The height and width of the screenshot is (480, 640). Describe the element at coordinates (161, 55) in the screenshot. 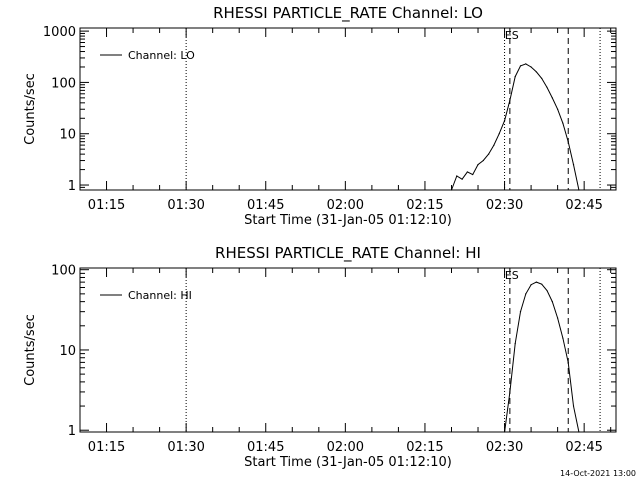

I see `legend-label: Channel: LO` at that location.